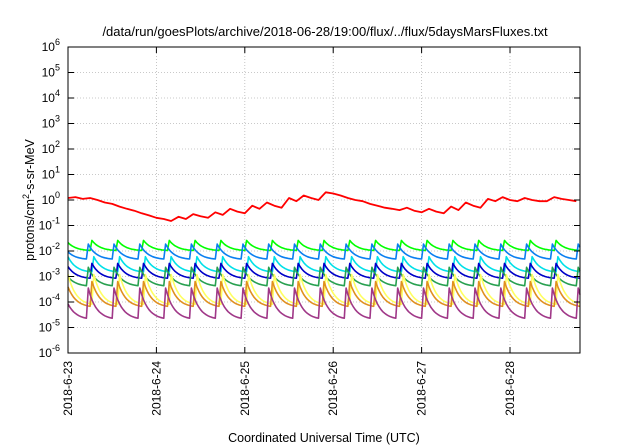 The height and width of the screenshot is (448, 640). Describe the element at coordinates (49, 224) in the screenshot. I see `y-tick-label: 10⁻¹` at that location.